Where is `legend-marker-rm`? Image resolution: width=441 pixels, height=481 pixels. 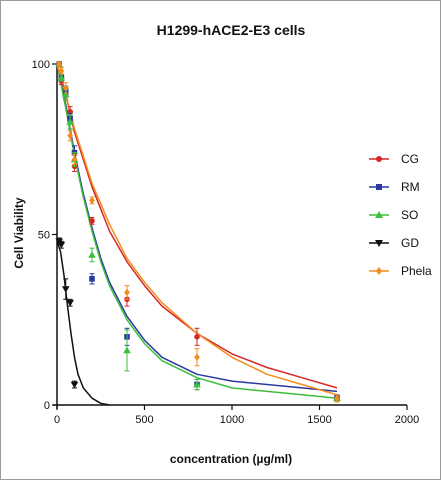 legend-marker-rm is located at coordinates (379, 187).